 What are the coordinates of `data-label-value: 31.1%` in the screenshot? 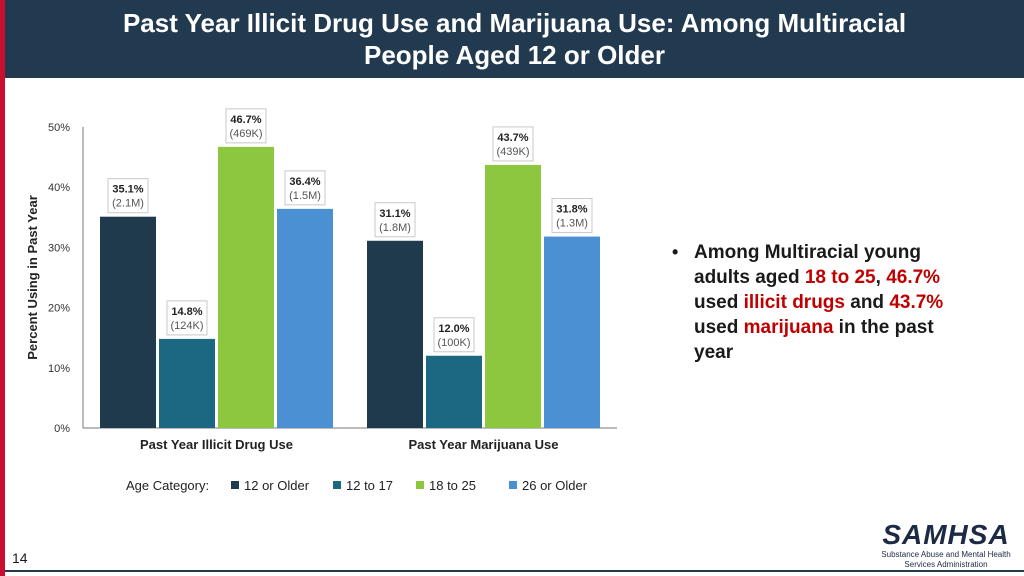 It's located at (394, 214).